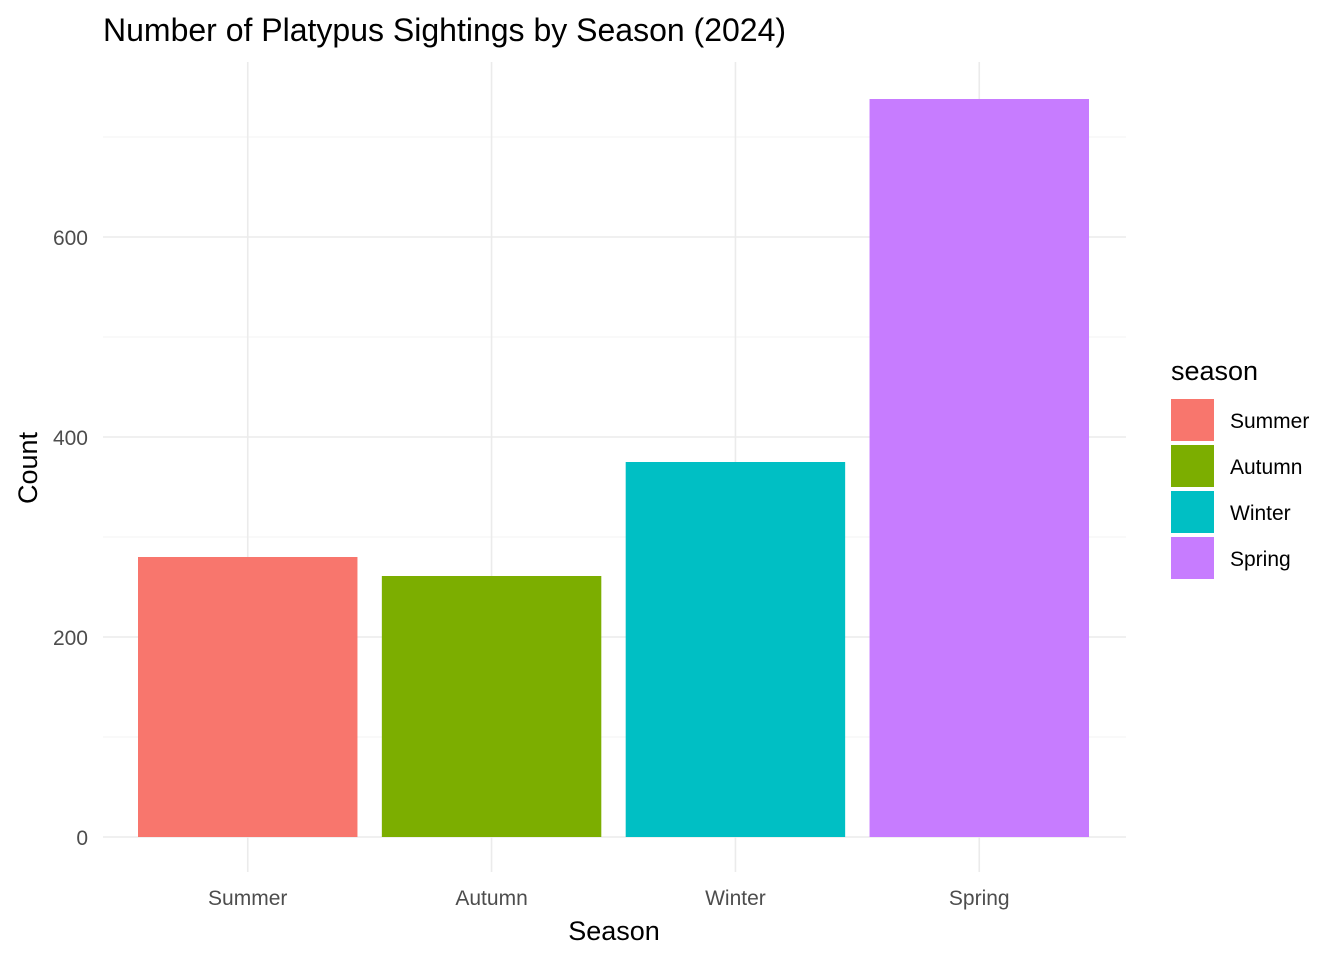  What do you see at coordinates (609, 898) in the screenshot?
I see `x-axis-ticks: Summer Autumn Winter Spring` at bounding box center [609, 898].